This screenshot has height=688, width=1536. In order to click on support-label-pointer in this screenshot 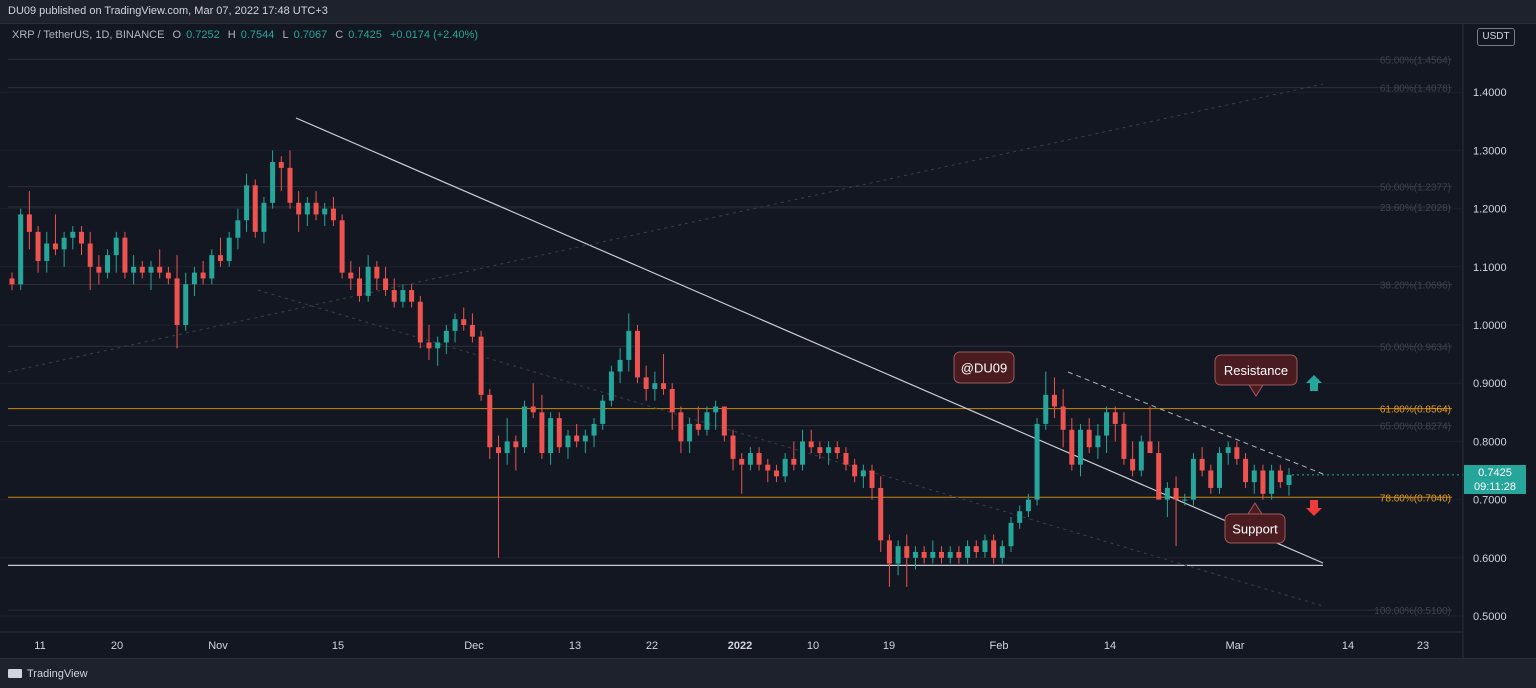, I will do `click(1255, 508)`.